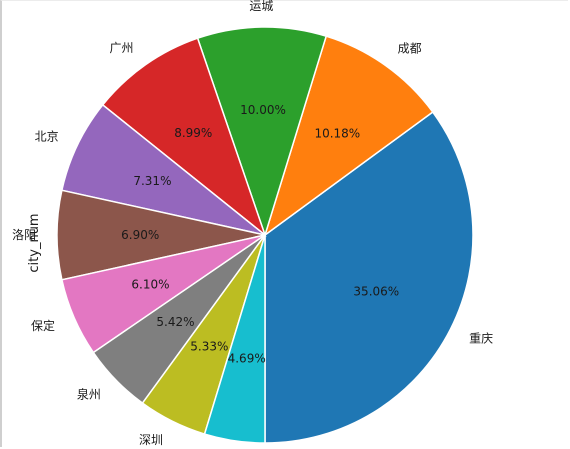 This screenshot has width=570, height=449. What do you see at coordinates (247, 358) in the screenshot?
I see `percent-label-9: 4.69%` at bounding box center [247, 358].